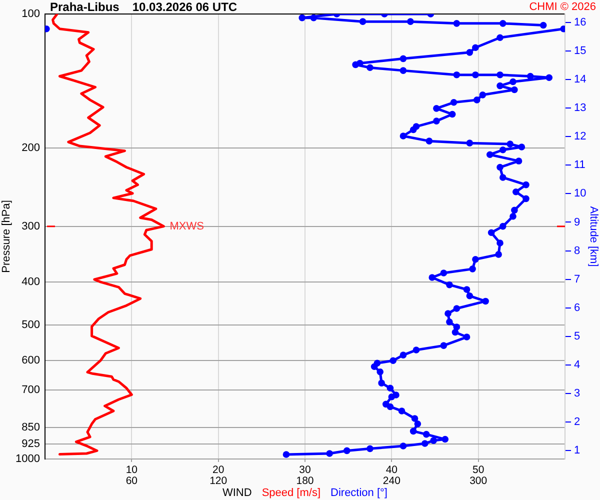 Image resolution: width=600 pixels, height=500 pixels. Describe the element at coordinates (31, 390) in the screenshot. I see `y-tick-label: 700` at that location.